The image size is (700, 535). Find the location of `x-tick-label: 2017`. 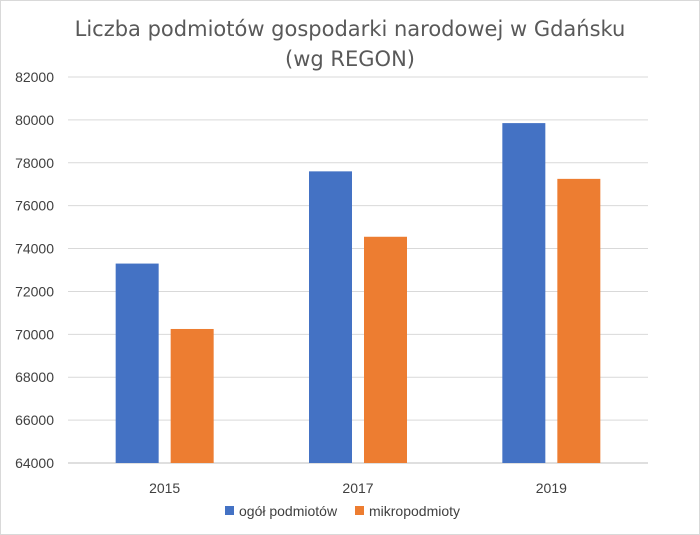

x-tick-label: 2017 is located at coordinates (357, 488).